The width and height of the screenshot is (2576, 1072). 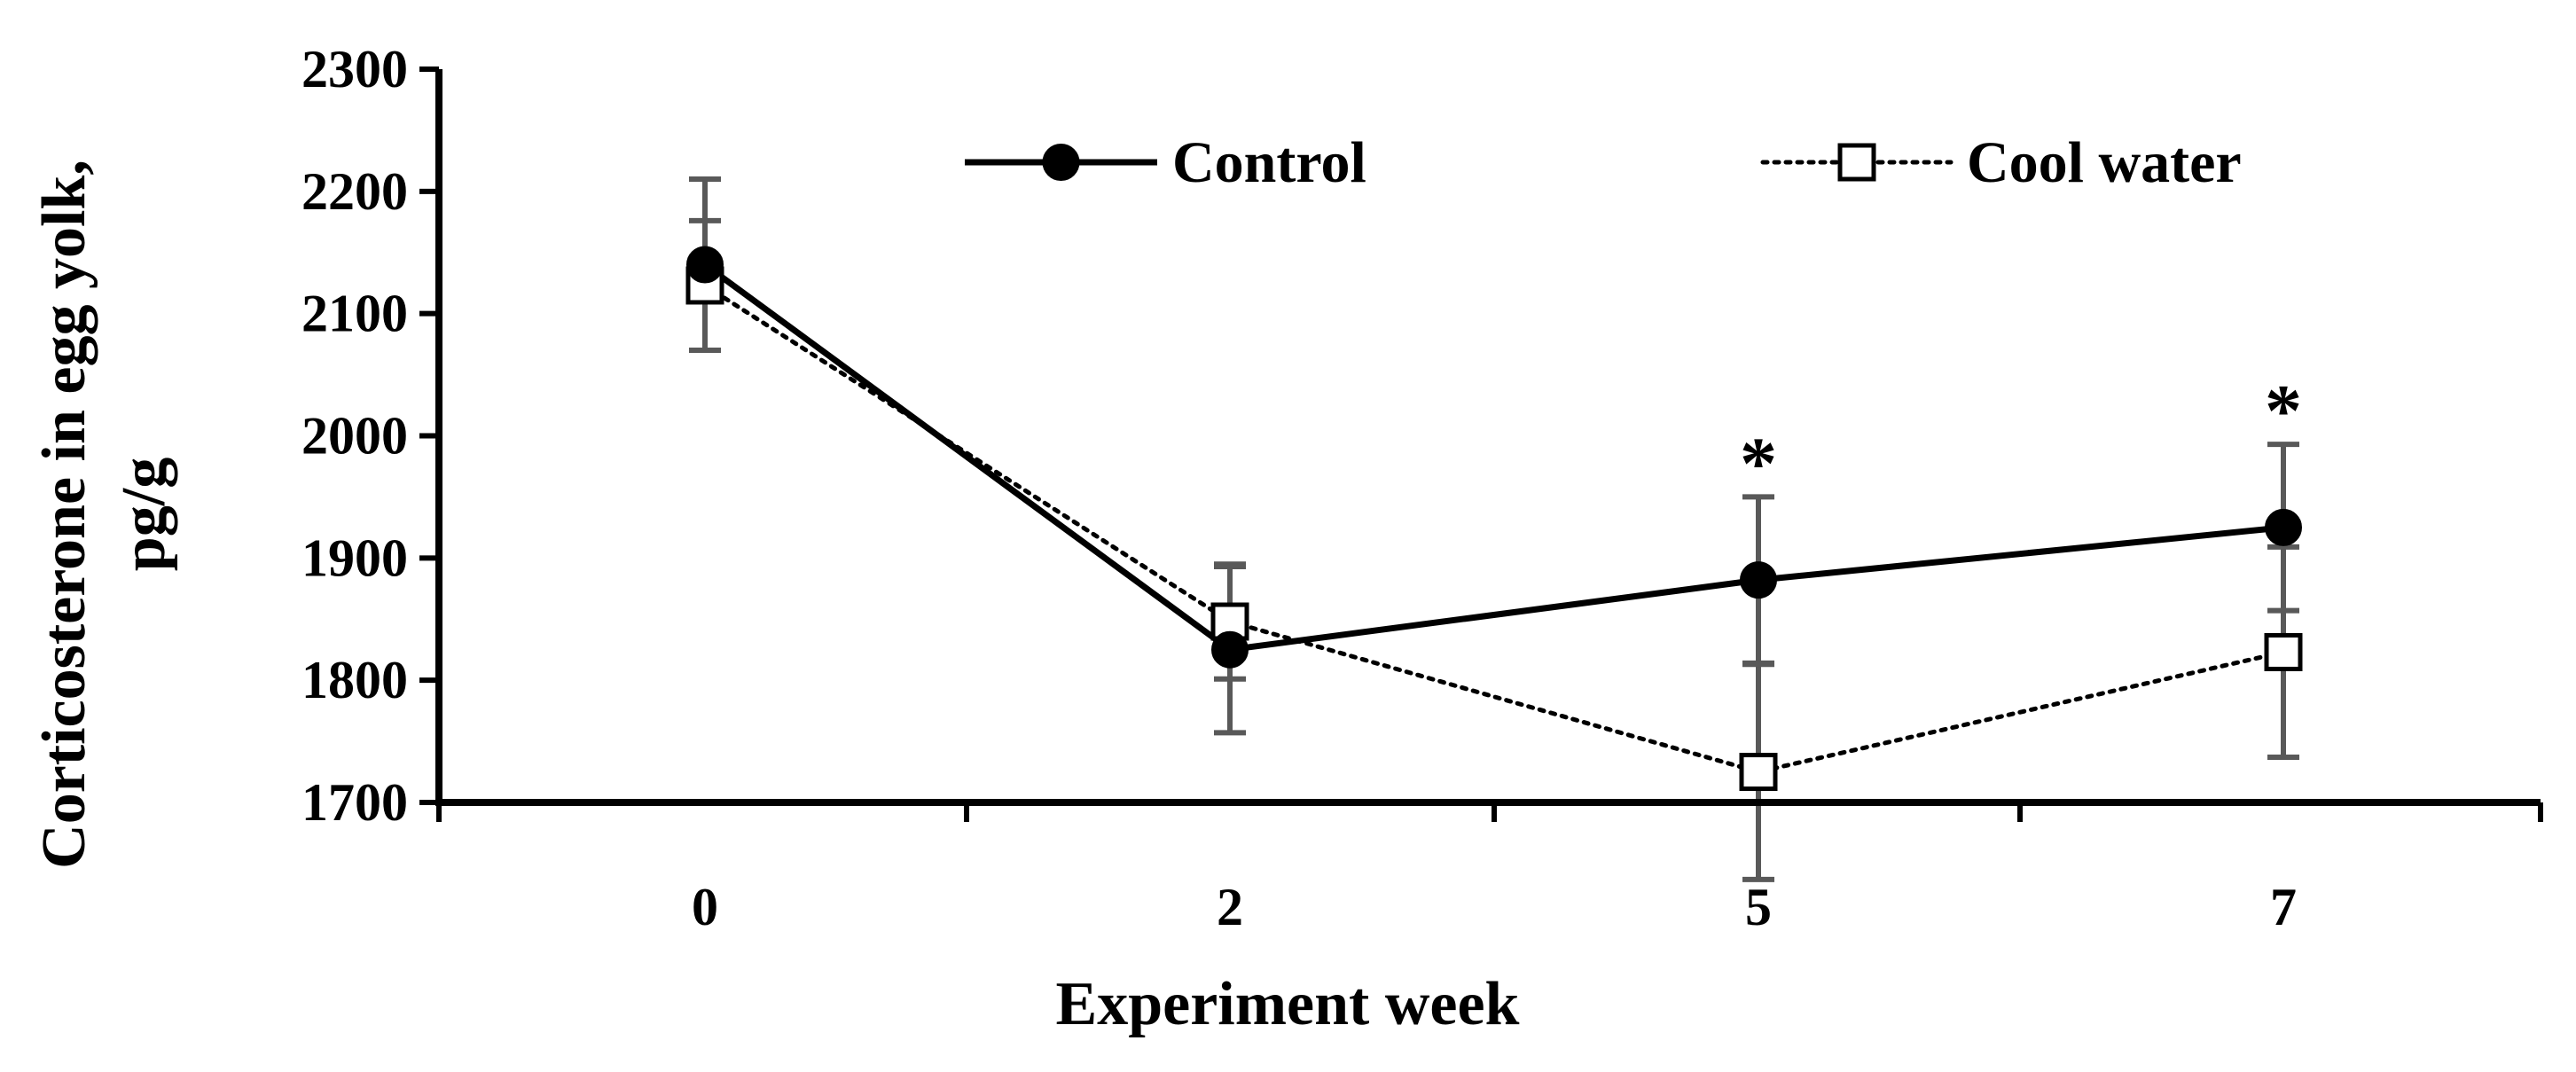 What do you see at coordinates (705, 907) in the screenshot?
I see `x-tick-label: 0` at bounding box center [705, 907].